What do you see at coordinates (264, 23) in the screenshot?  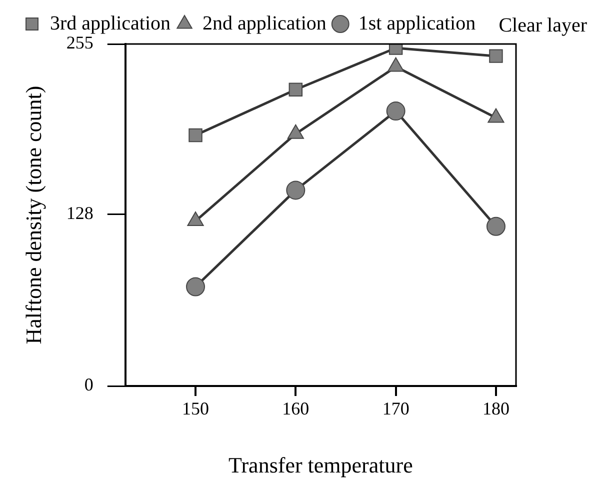 I see `legend-label: 2nd application` at bounding box center [264, 23].